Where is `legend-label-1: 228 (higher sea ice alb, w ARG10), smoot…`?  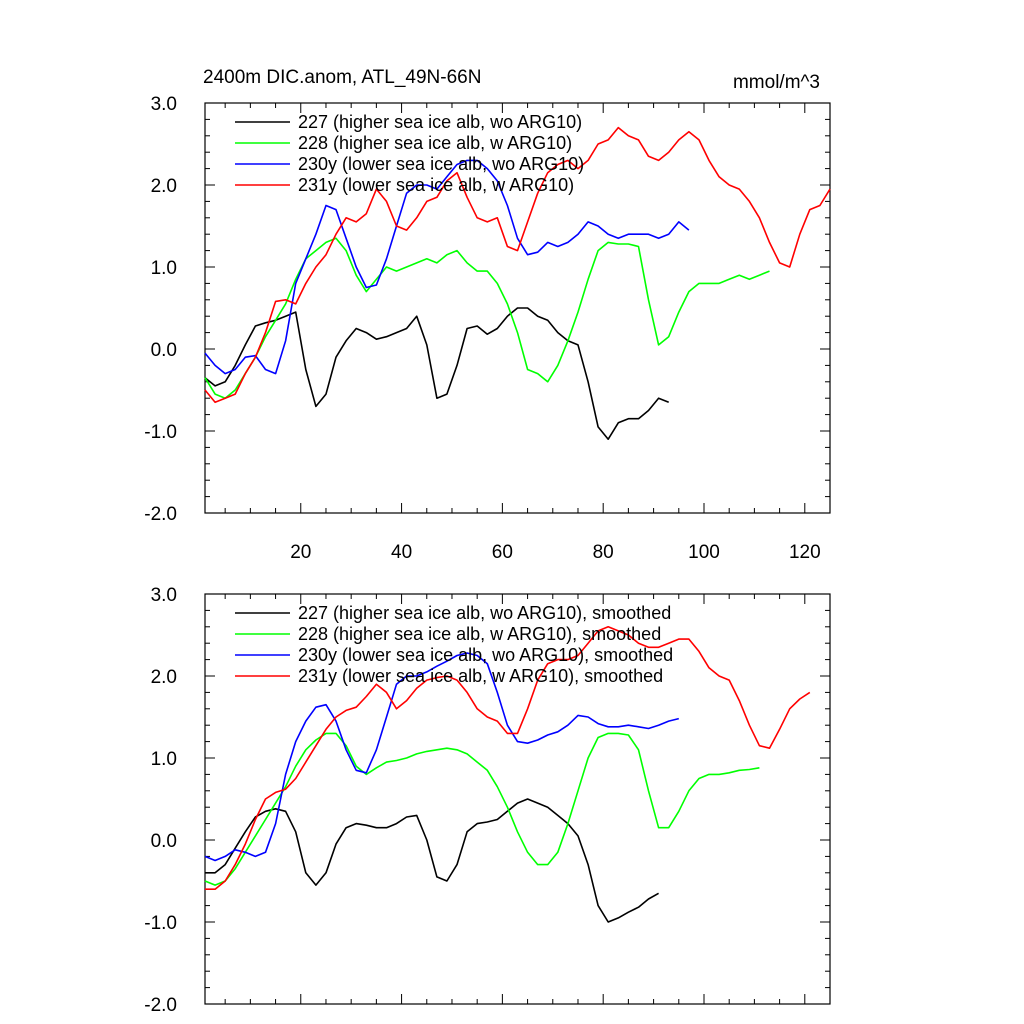
legend-label-1: 228 (higher sea ice alb, w ARG10), smoot… is located at coordinates (479, 634).